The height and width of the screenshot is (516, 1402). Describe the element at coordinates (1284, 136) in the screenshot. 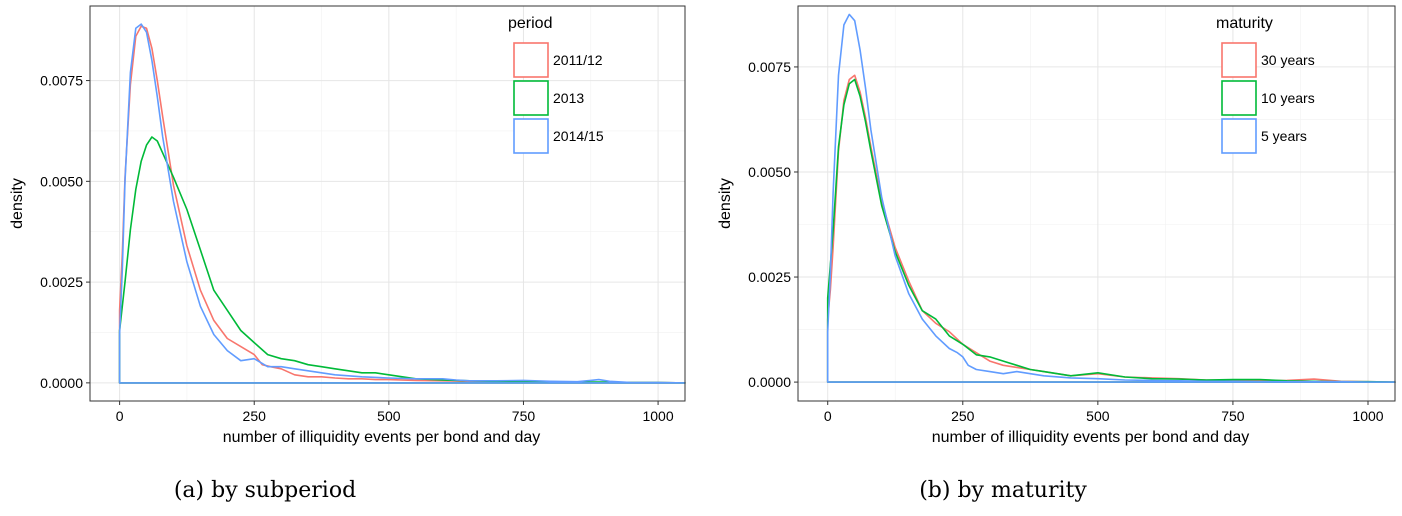

I see `legend-label: 5 years` at that location.